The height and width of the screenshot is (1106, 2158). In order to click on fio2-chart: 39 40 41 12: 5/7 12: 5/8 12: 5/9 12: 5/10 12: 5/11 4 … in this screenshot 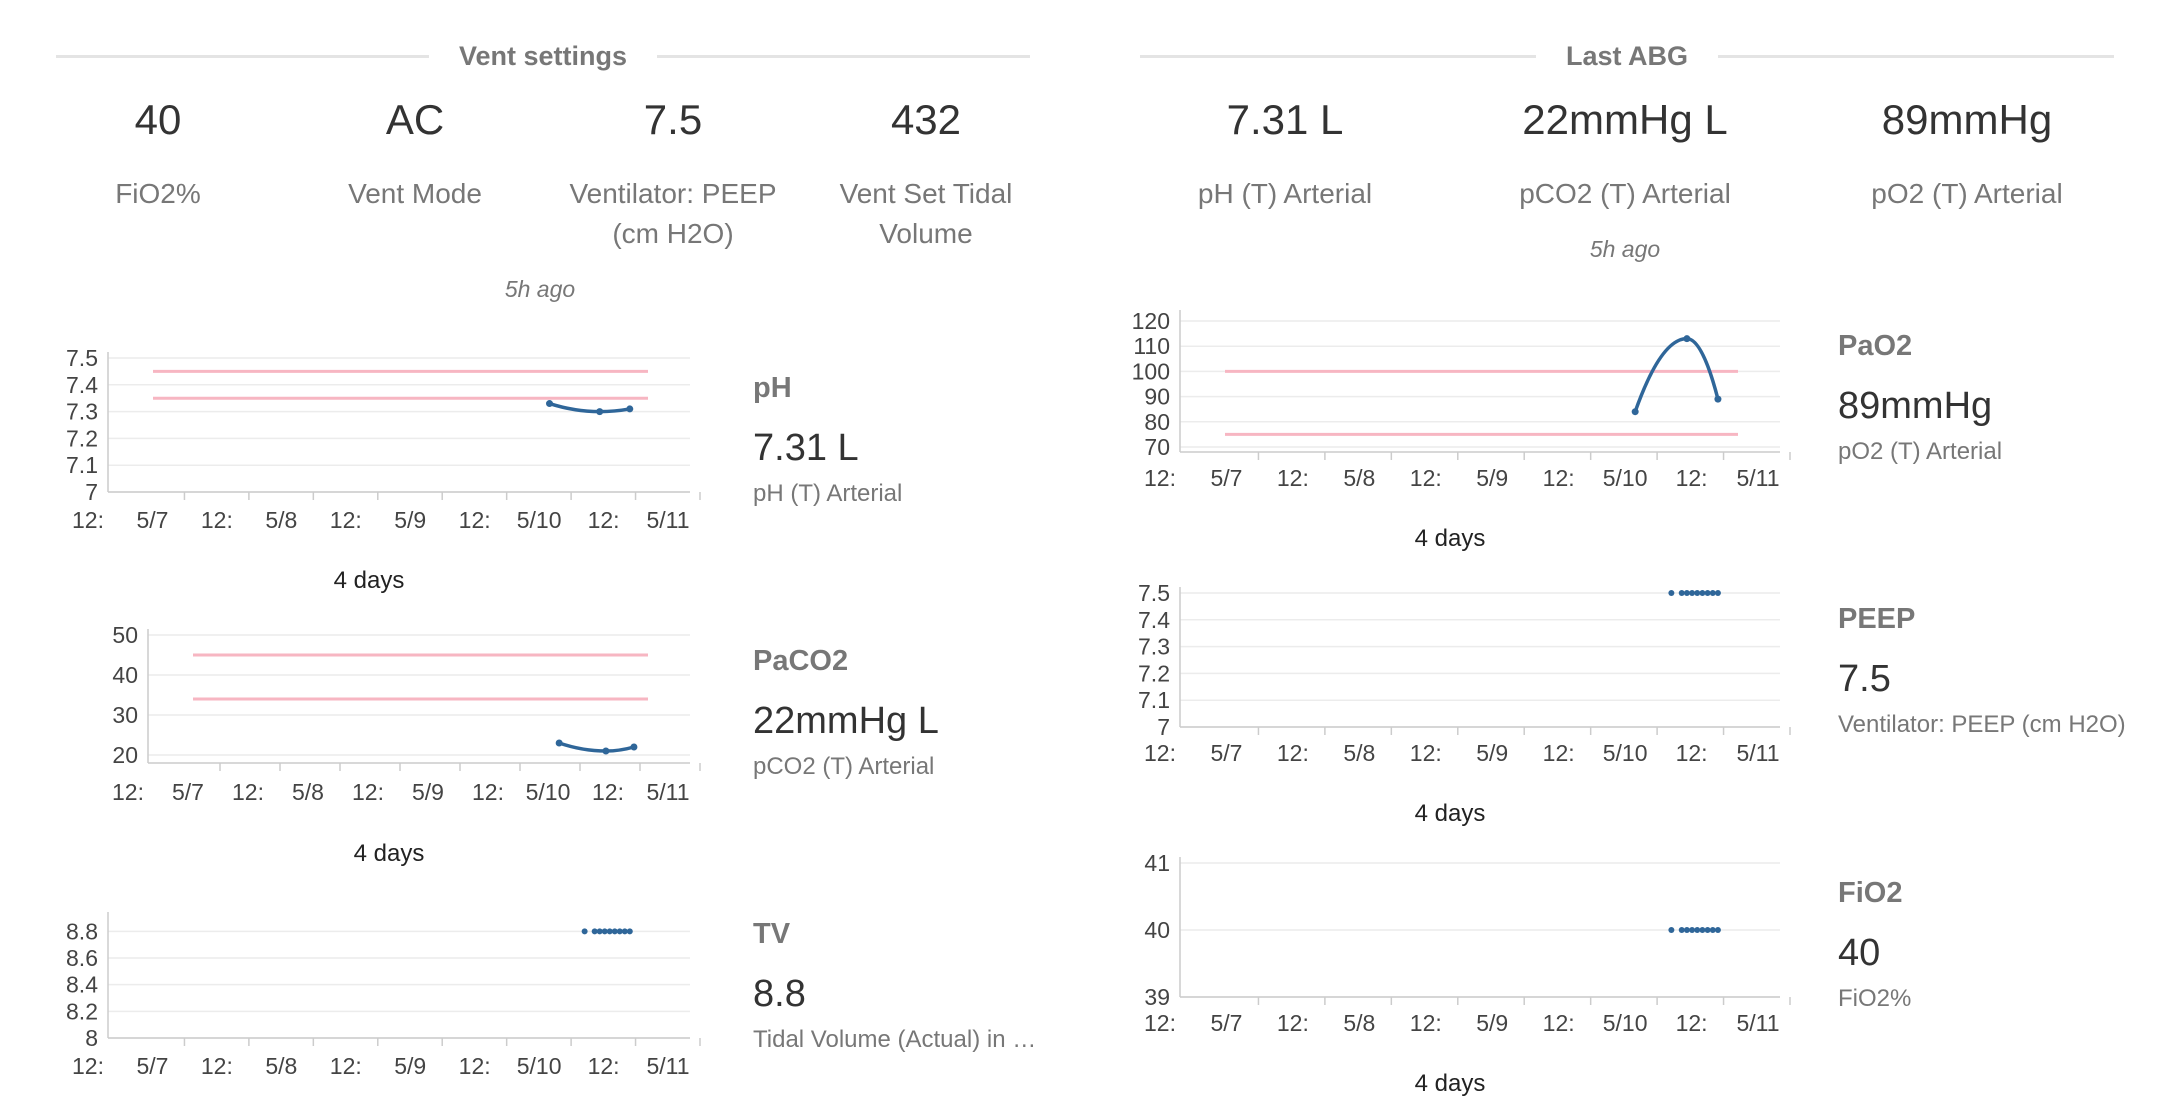, I will do `click(1467, 973)`.